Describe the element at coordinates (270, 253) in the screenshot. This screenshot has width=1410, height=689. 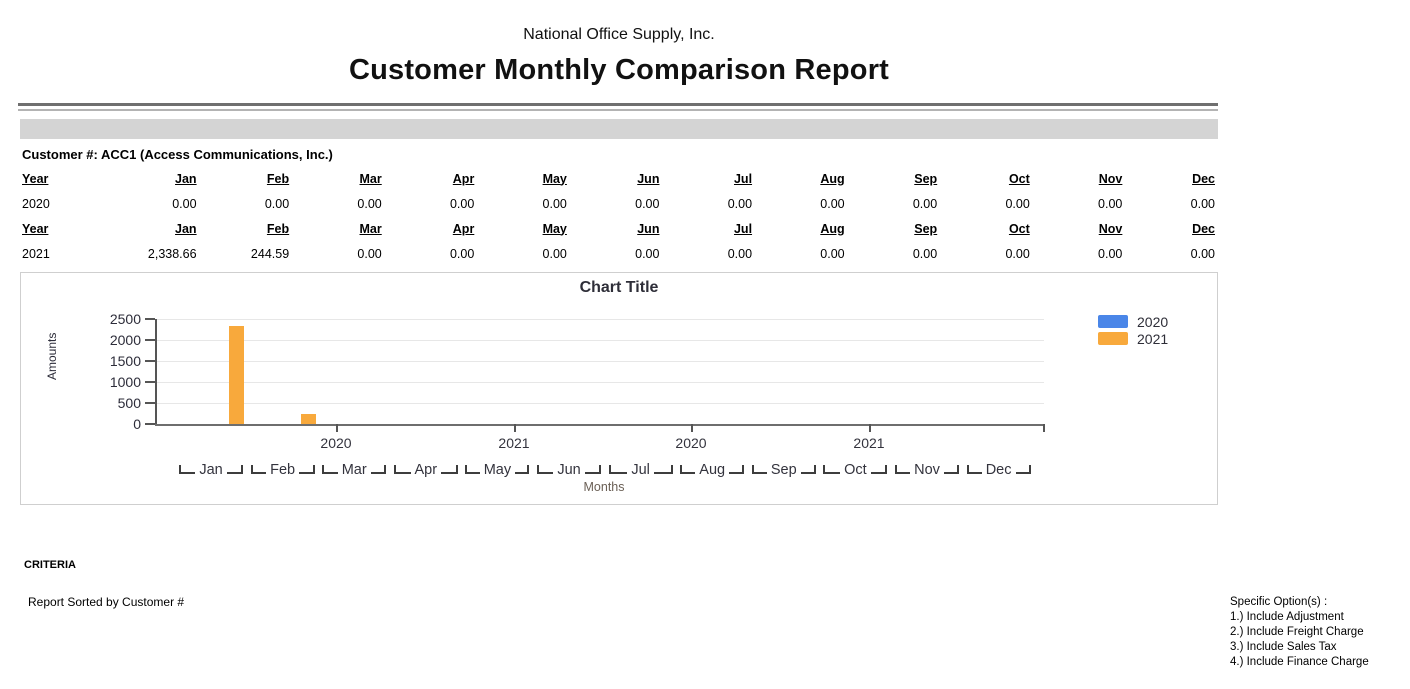
I see `value-cell: 244.59` at that location.